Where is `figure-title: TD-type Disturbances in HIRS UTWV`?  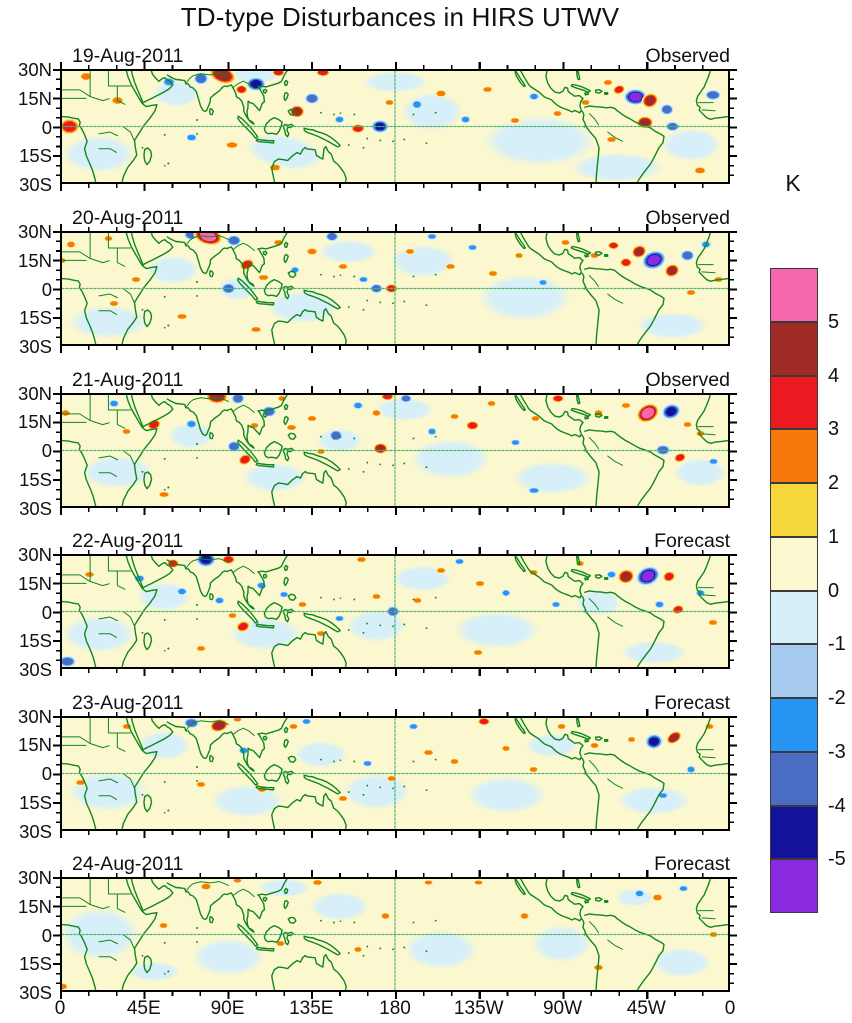
figure-title: TD-type Disturbances in HIRS UTWV is located at coordinates (400, 17).